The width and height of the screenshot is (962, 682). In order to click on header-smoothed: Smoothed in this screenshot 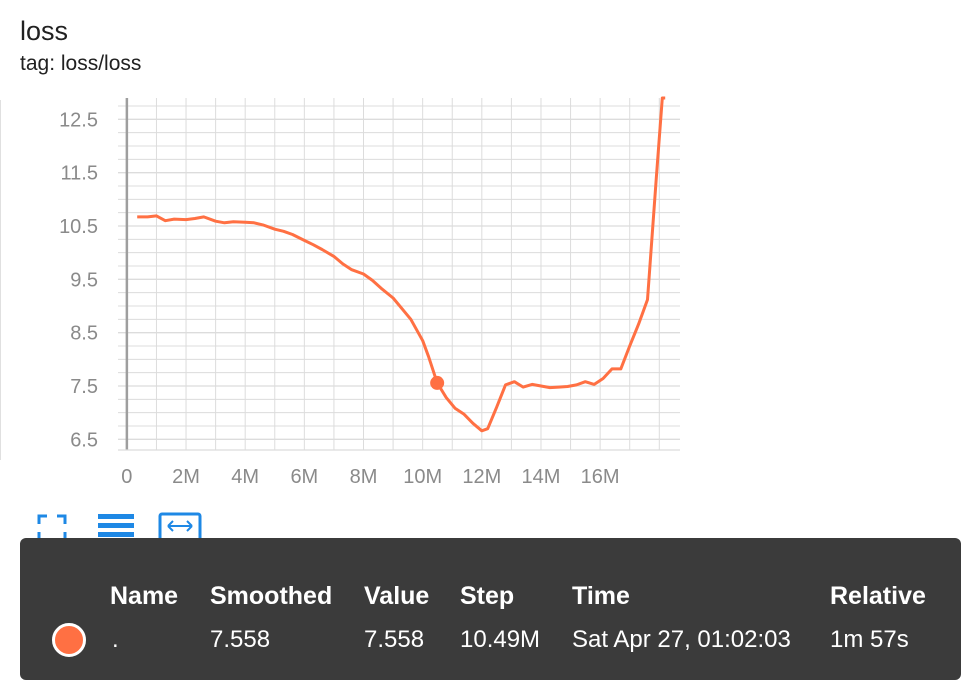, I will do `click(271, 596)`.